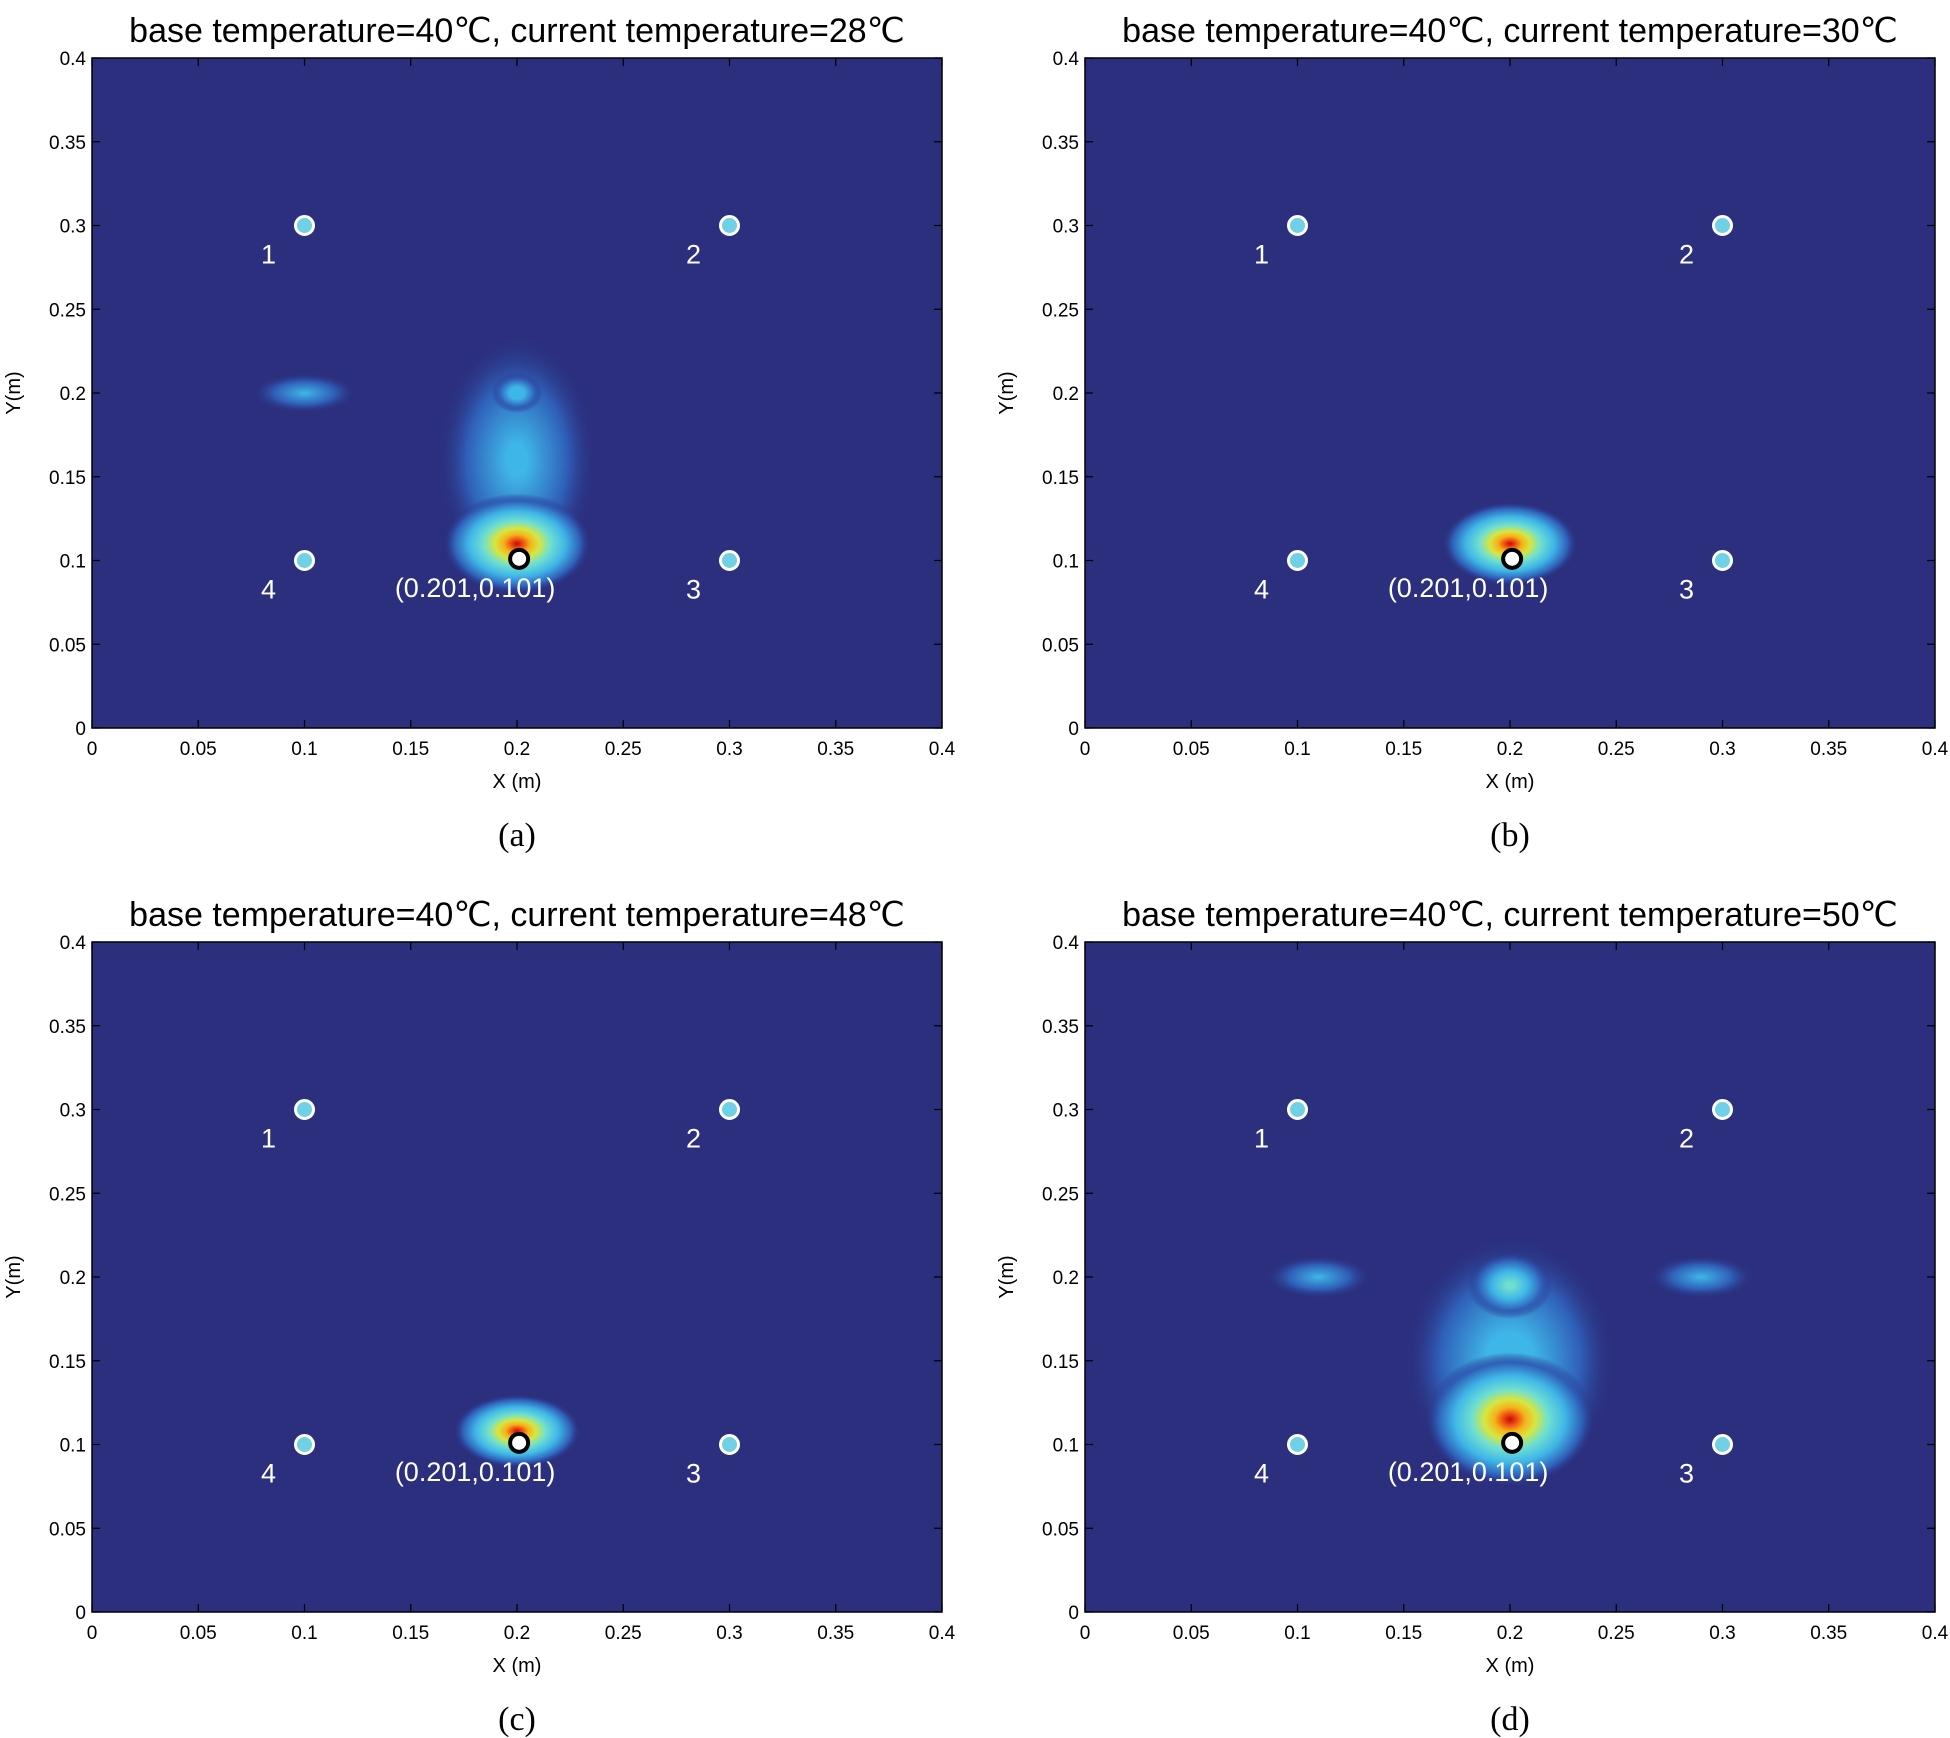 The width and height of the screenshot is (1950, 1738). What do you see at coordinates (517, 1719) in the screenshot?
I see `panel-caption: (c)` at bounding box center [517, 1719].